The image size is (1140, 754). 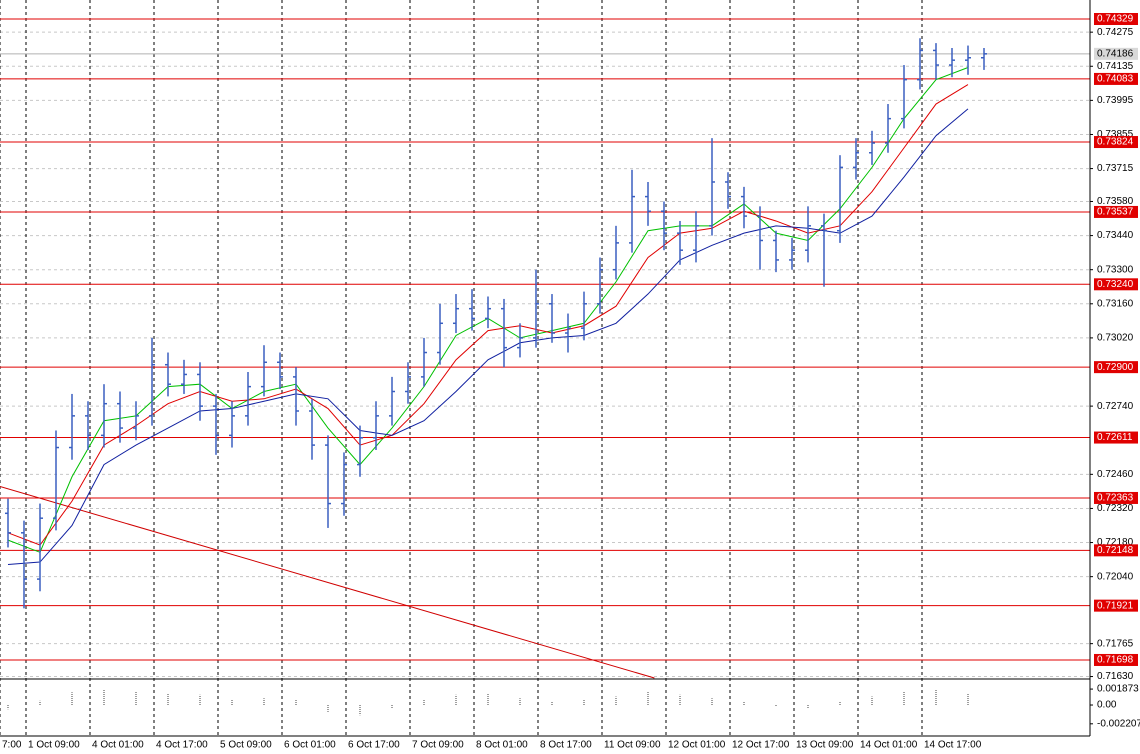 I want to click on current-price-bg, so click(x=1116, y=53).